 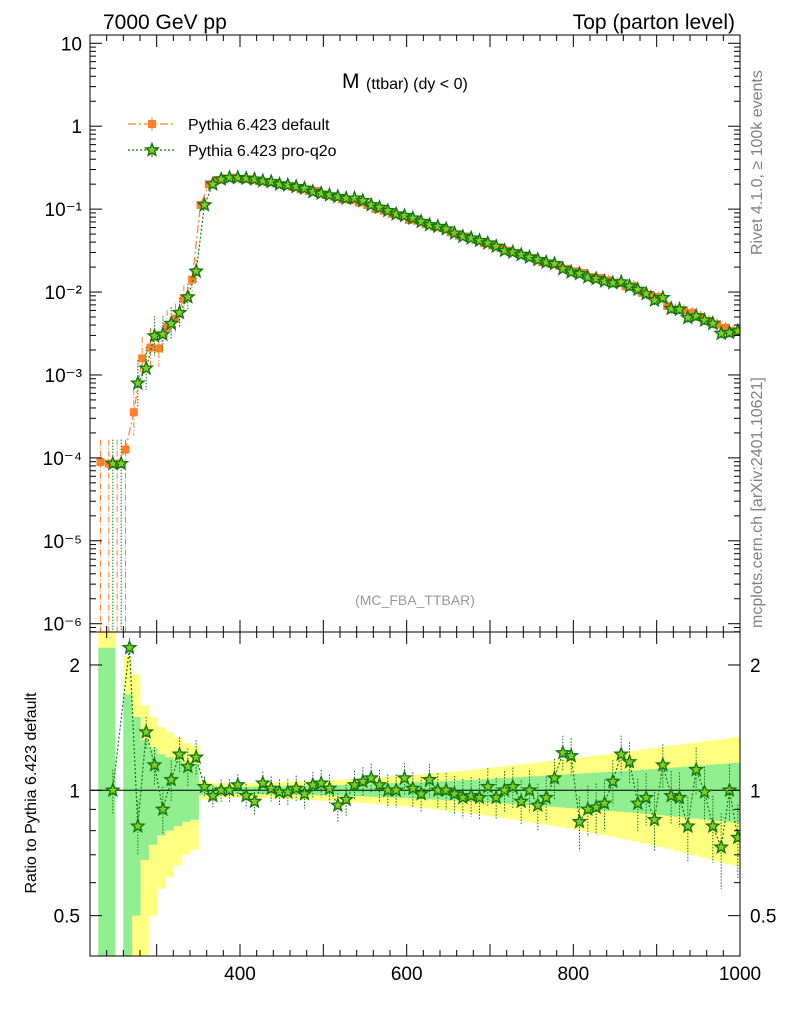 I want to click on main-y-tick-label: 10⁻¹, so click(x=64, y=210).